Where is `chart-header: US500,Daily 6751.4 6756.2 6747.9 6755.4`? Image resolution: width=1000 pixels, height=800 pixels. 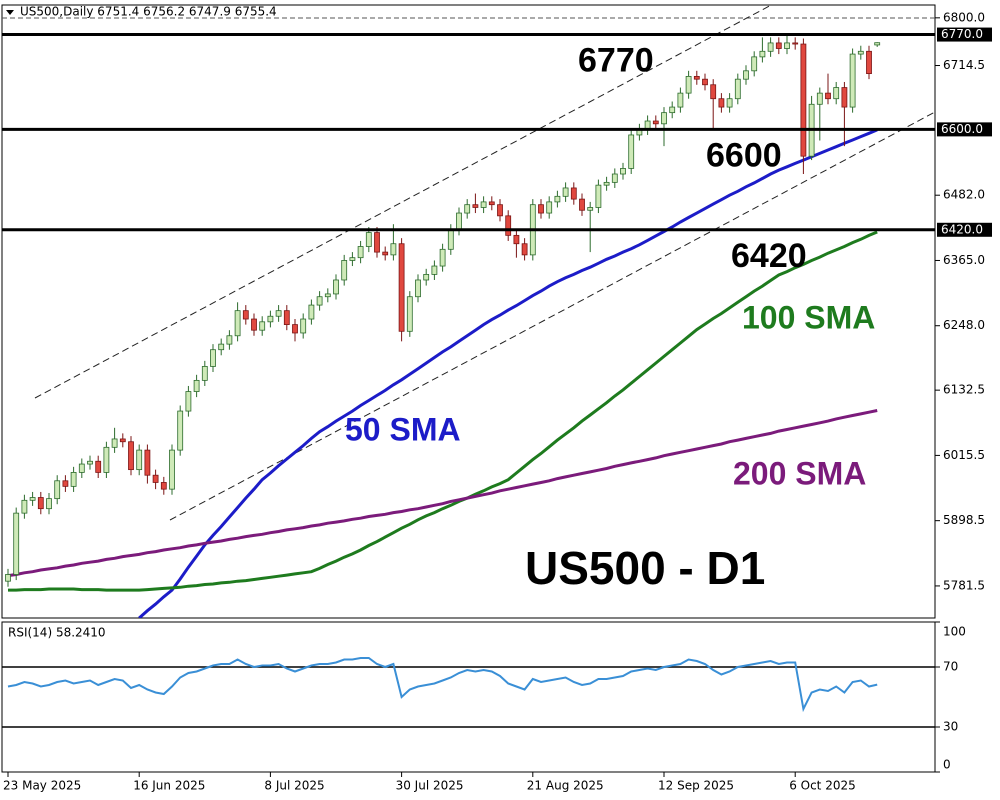 chart-header: US500,Daily 6751.4 6756.2 6747.9 6755.4 is located at coordinates (148, 12).